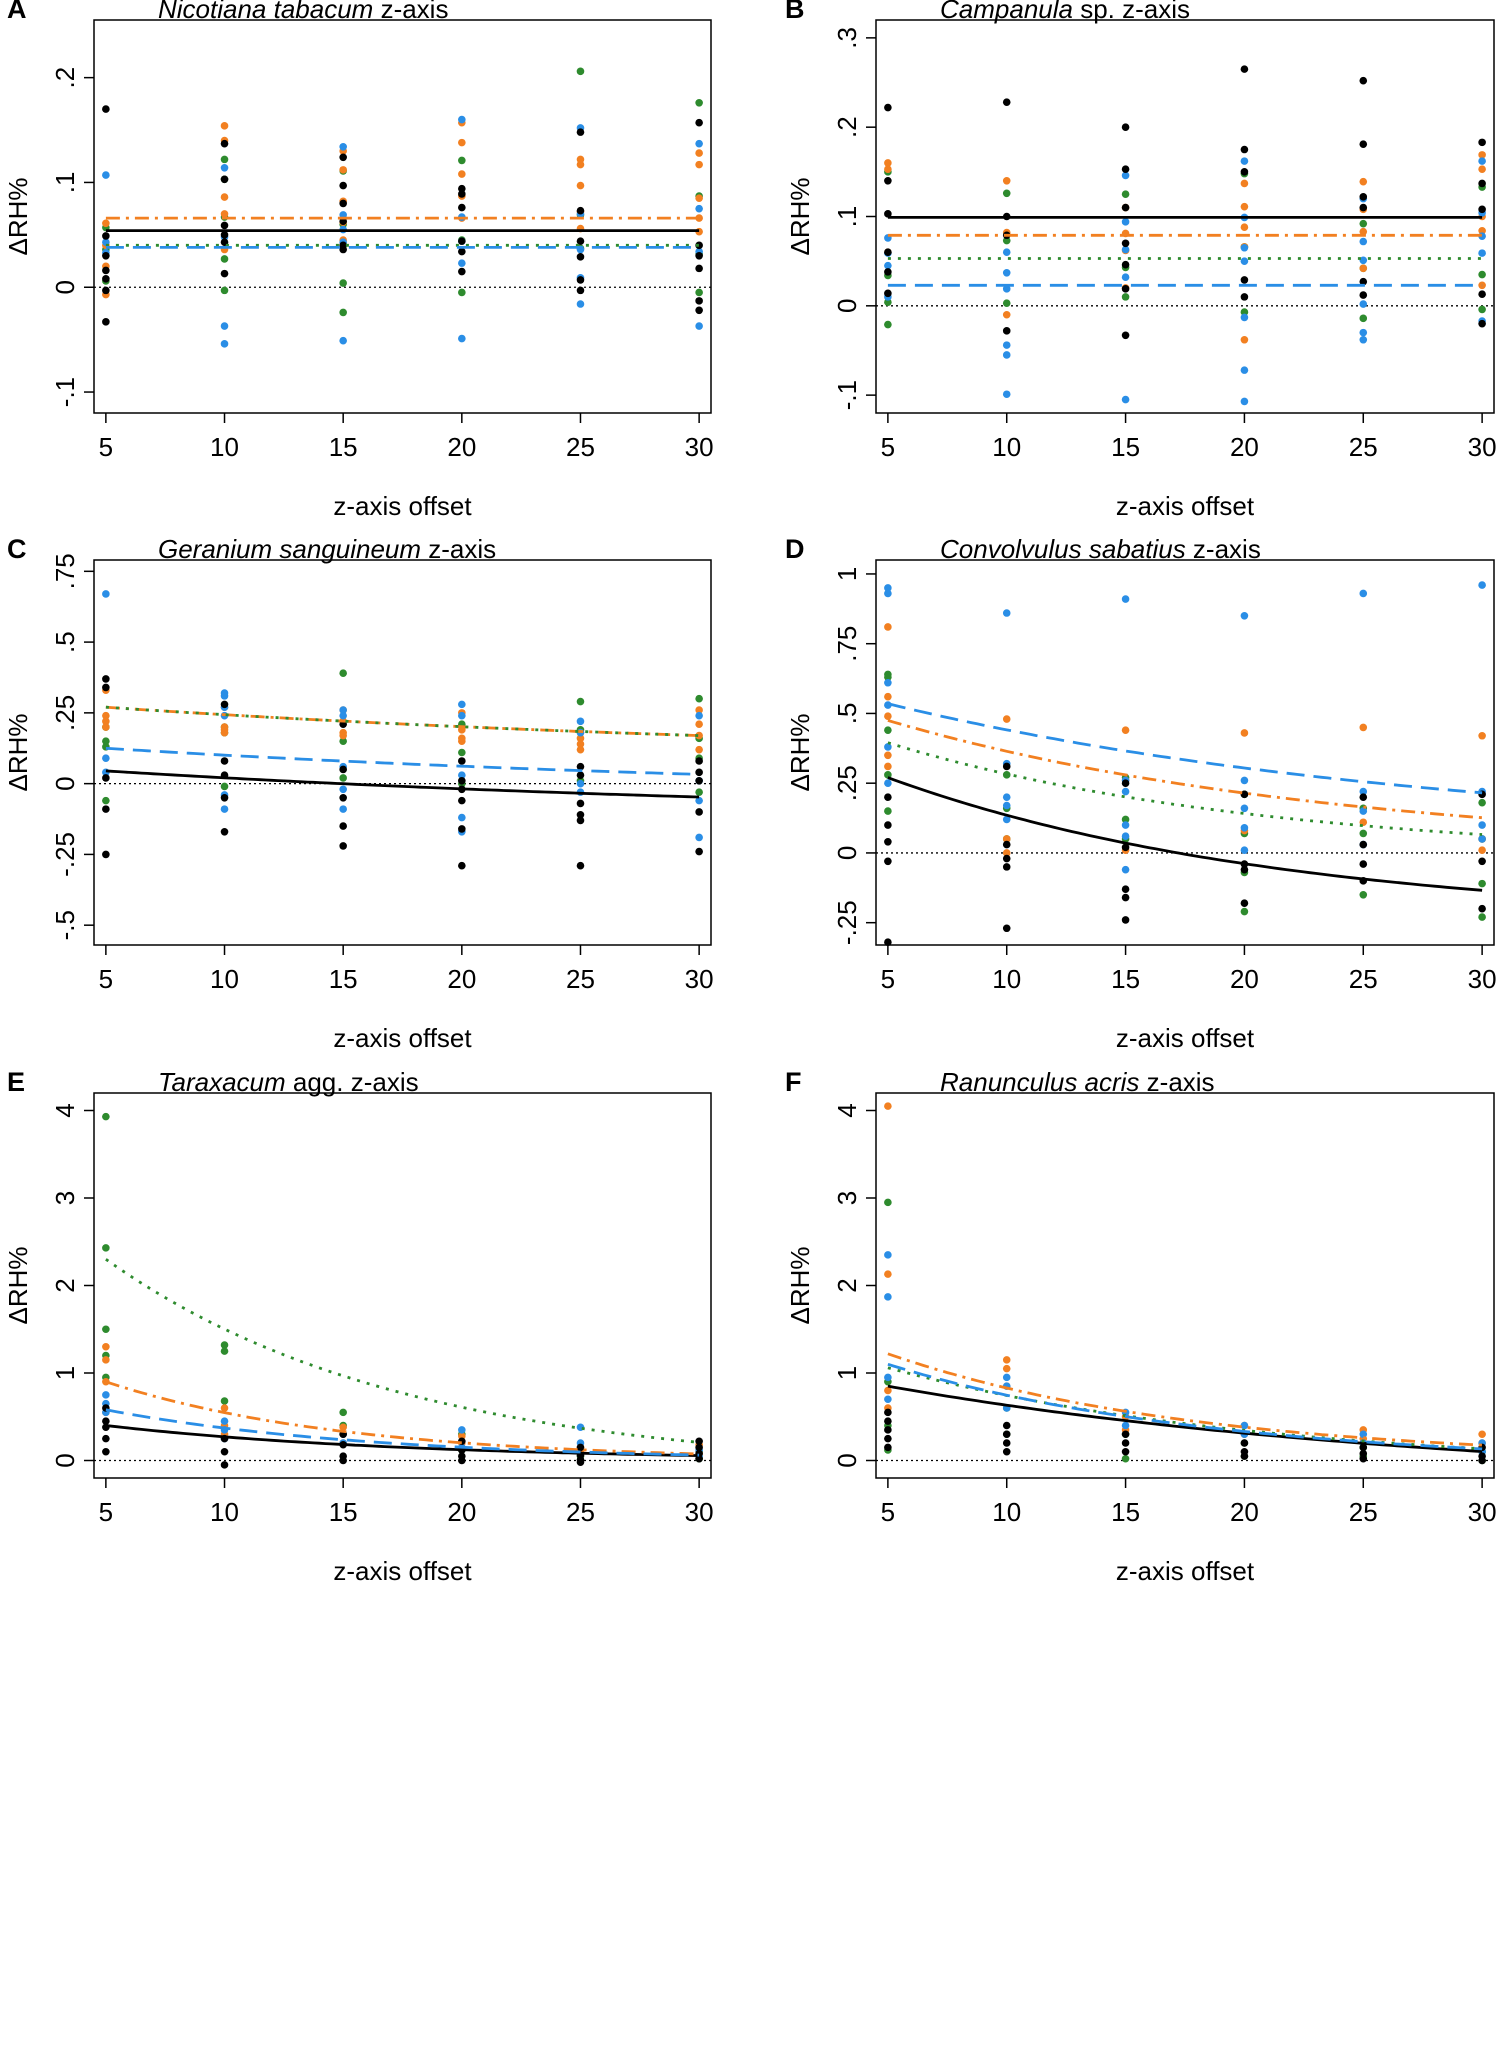 This screenshot has width=1503, height=2072. What do you see at coordinates (888, 979) in the screenshot?
I see `x-tick-label: 5` at bounding box center [888, 979].